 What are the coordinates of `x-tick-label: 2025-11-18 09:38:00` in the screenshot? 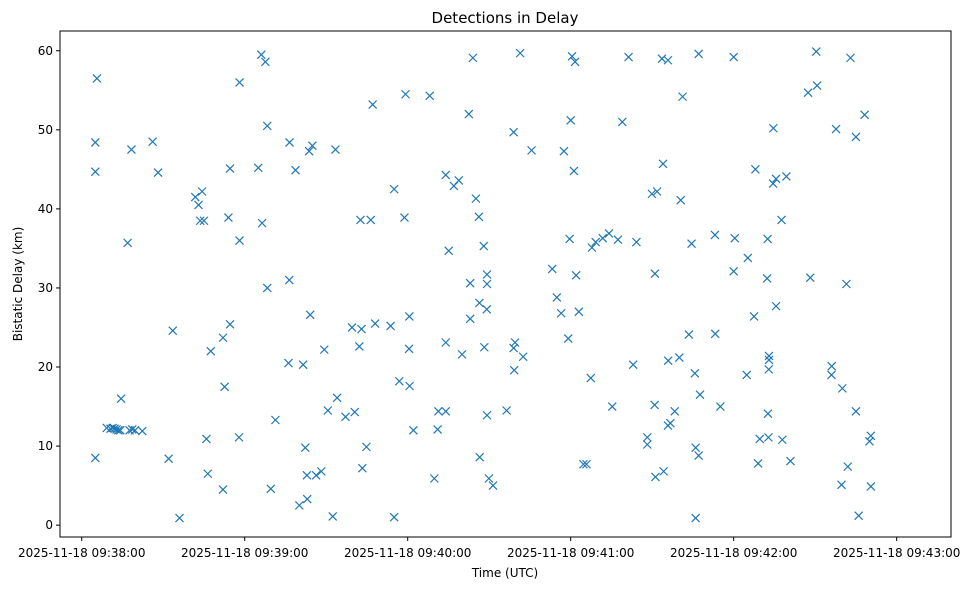 It's located at (81, 553).